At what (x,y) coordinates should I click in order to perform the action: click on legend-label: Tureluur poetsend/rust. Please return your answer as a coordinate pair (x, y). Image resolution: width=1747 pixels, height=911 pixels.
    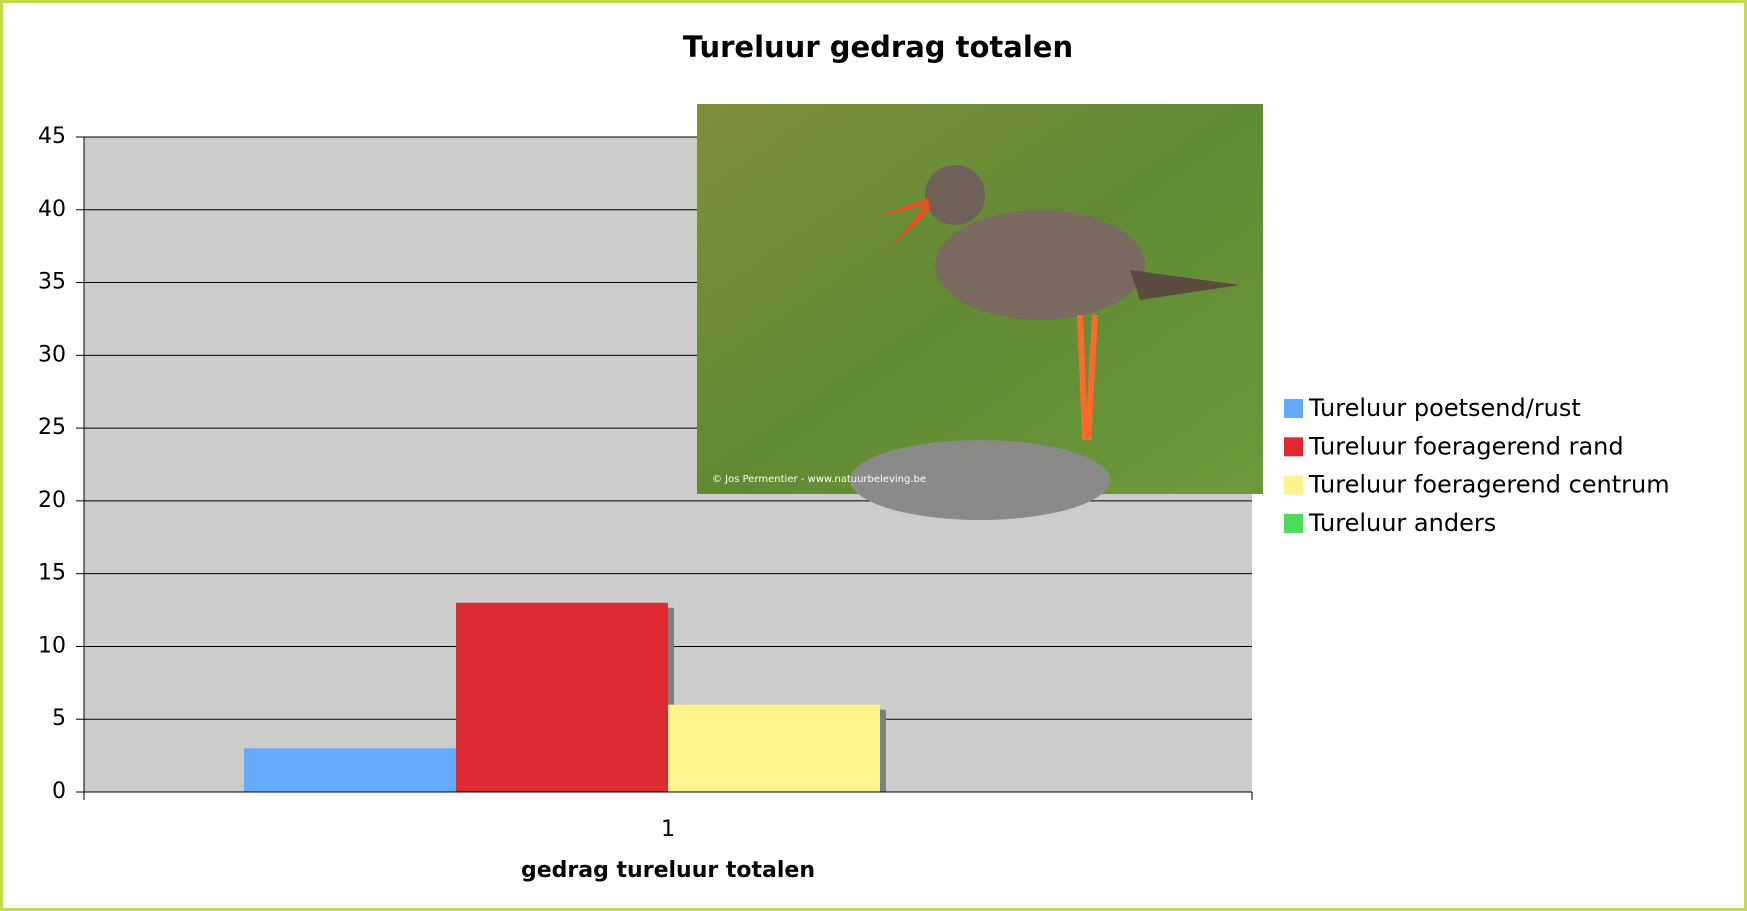
    Looking at the image, I should click on (1444, 408).